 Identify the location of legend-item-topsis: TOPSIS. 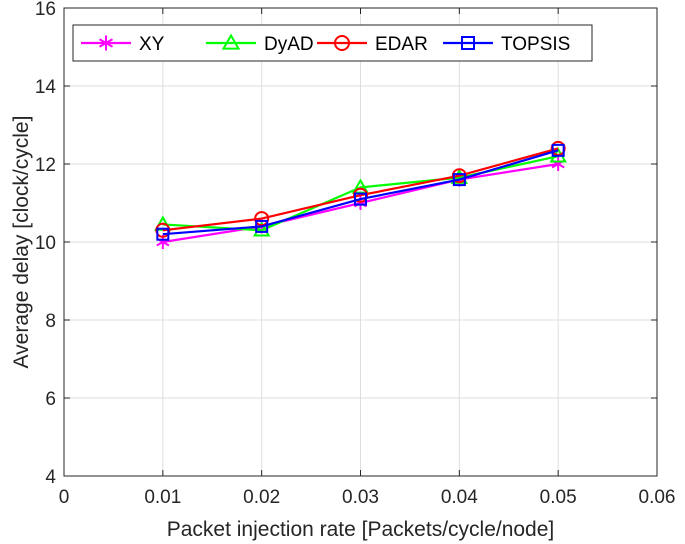
(506, 44).